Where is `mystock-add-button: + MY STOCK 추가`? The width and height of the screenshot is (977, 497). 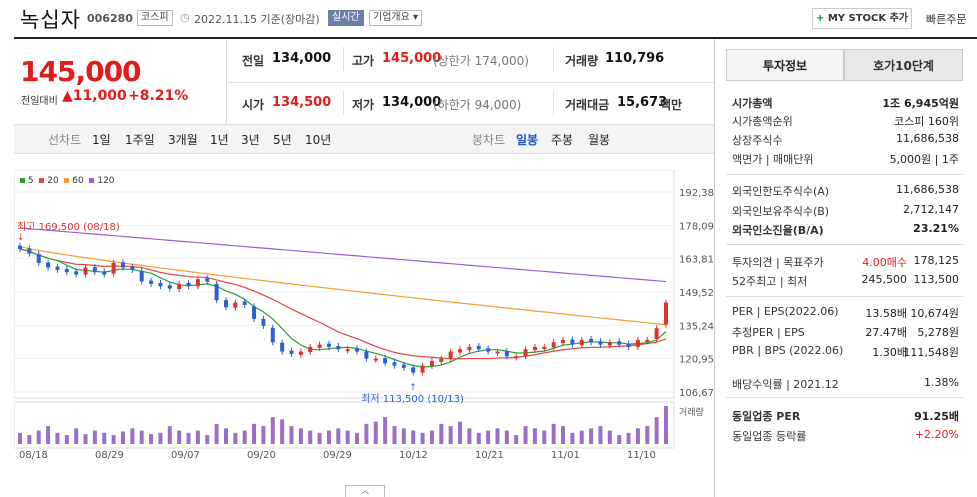
mystock-add-button: + MY STOCK 추가 is located at coordinates (862, 18).